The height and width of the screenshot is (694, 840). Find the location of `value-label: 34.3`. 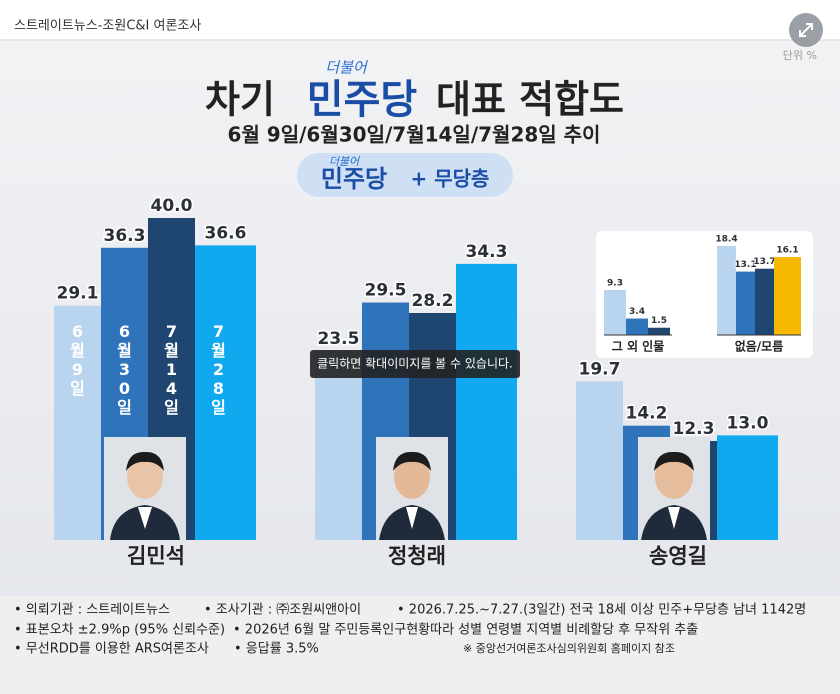

value-label: 34.3 is located at coordinates (487, 252).